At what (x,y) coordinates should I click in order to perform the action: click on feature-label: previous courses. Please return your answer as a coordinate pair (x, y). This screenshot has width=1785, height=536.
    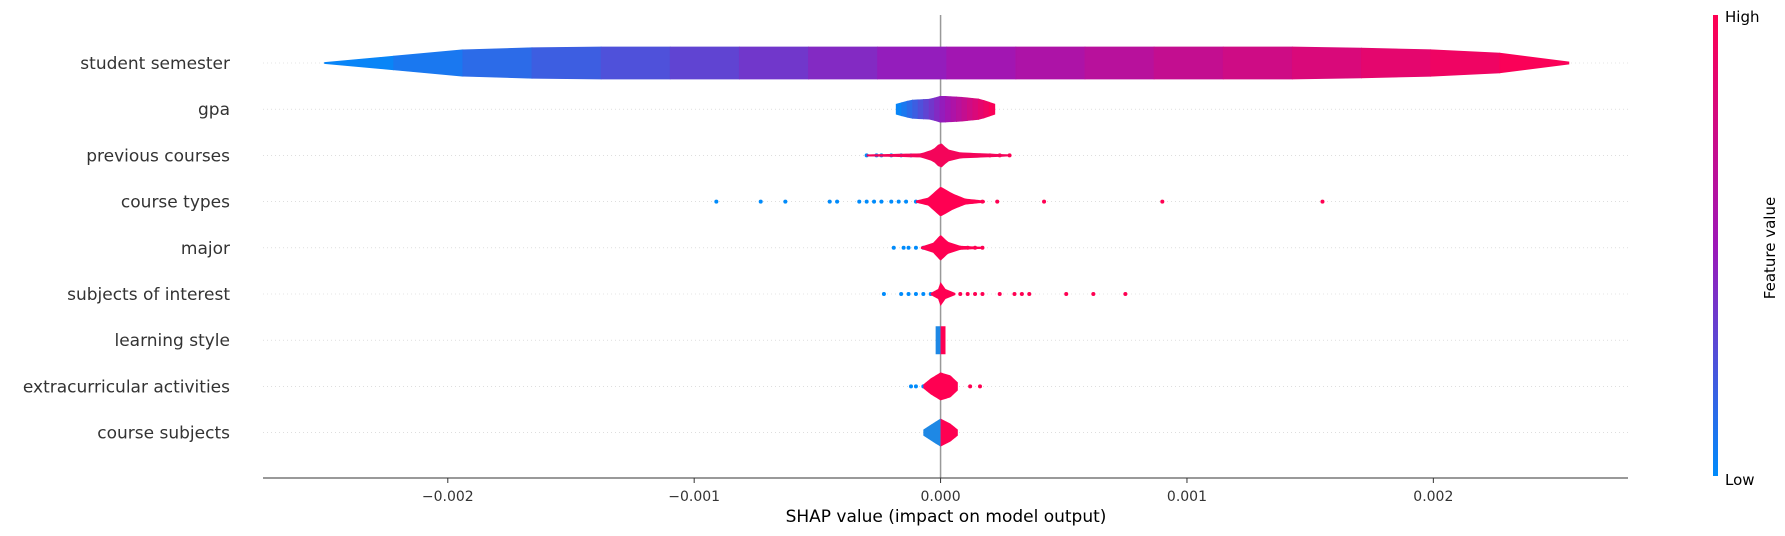
    Looking at the image, I should click on (158, 156).